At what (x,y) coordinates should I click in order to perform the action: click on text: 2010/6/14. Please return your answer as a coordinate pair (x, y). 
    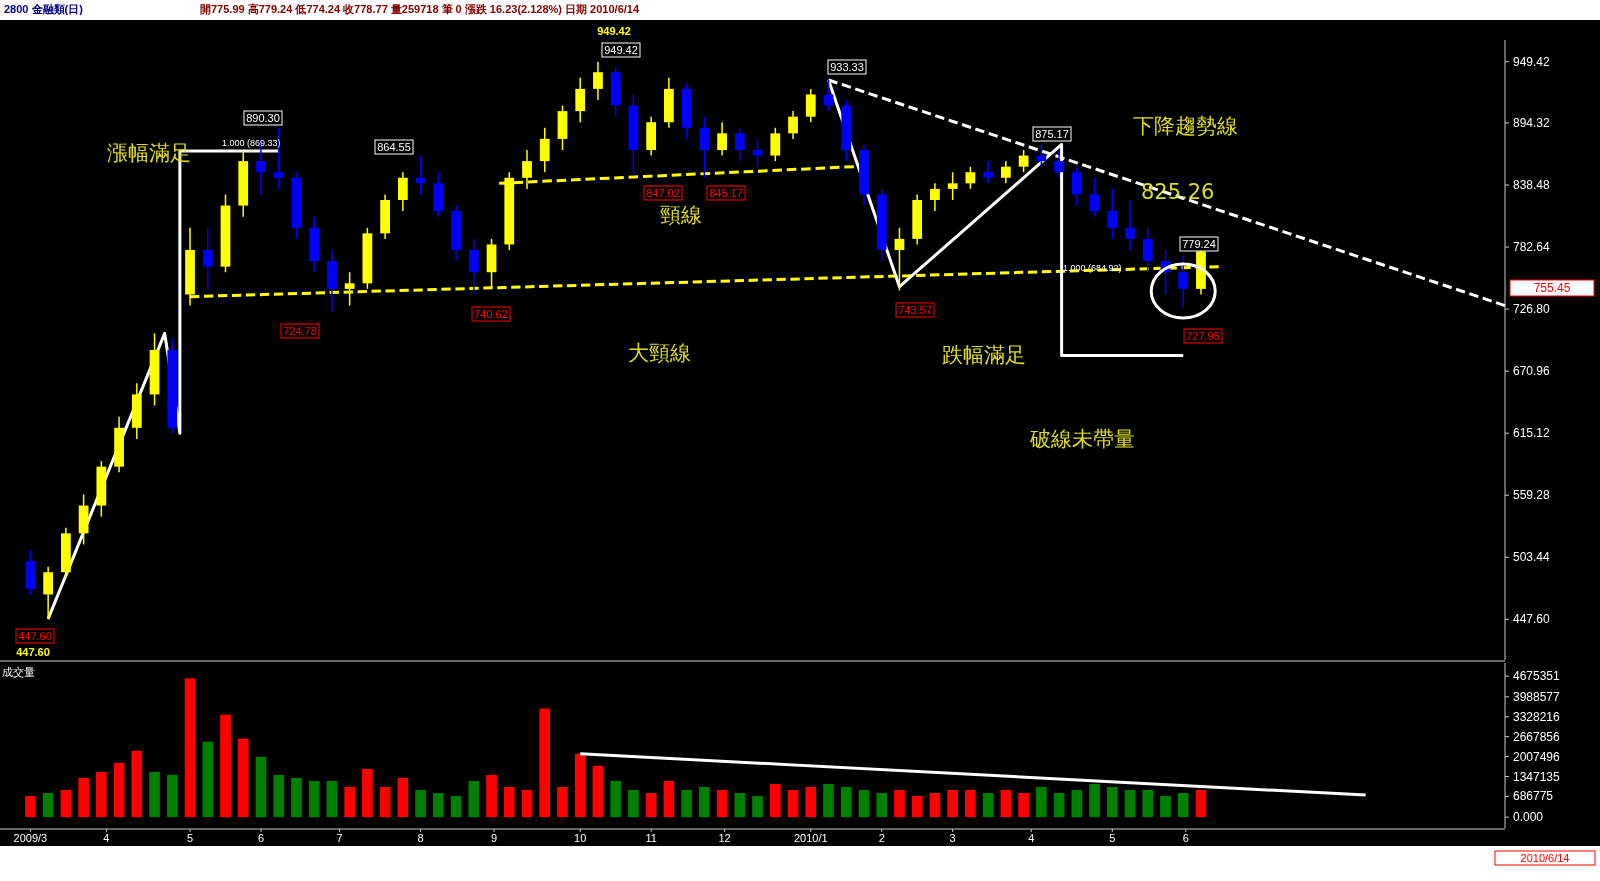
    Looking at the image, I should click on (1545, 858).